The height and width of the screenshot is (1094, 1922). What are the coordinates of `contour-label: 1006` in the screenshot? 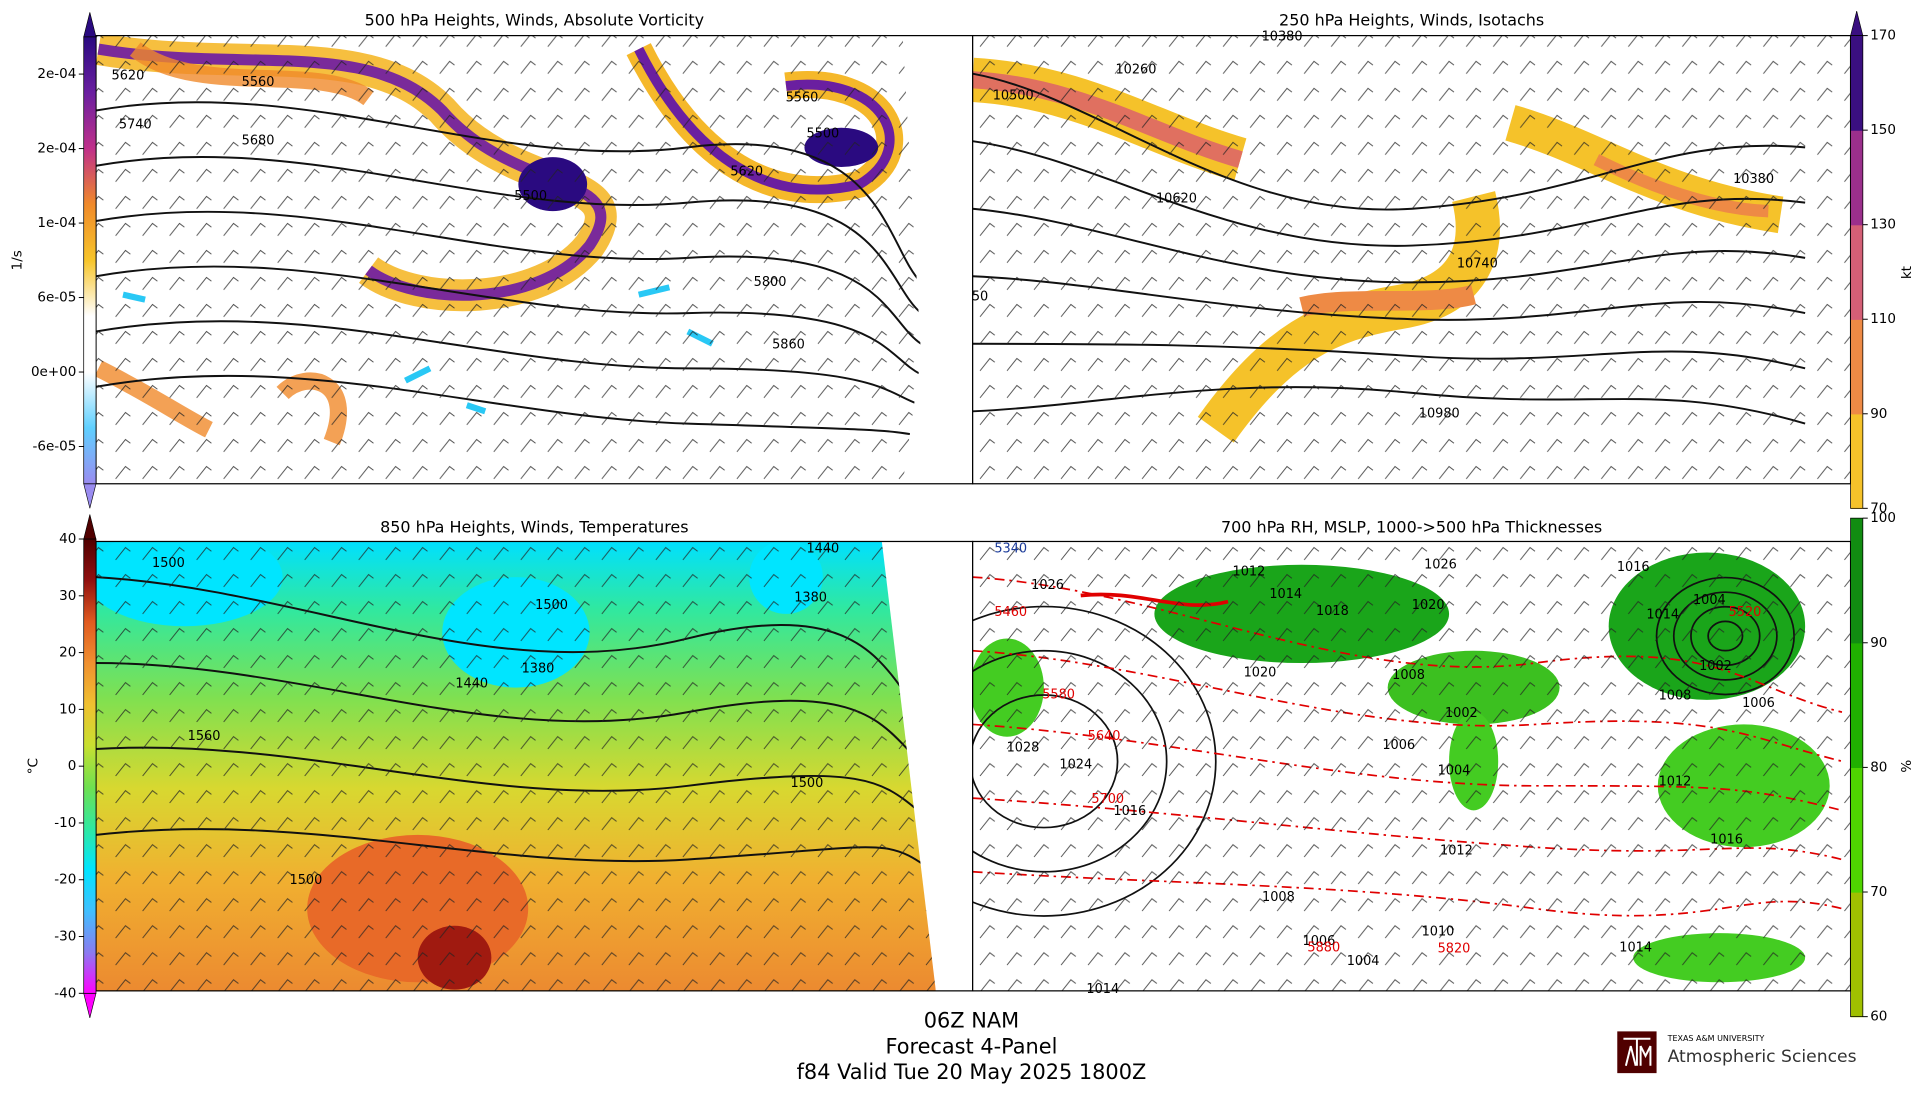 It's located at (1398, 745).